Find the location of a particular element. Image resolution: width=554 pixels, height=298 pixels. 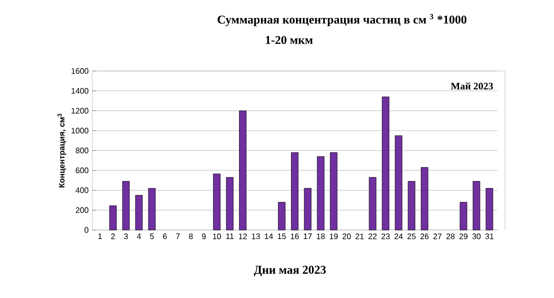

x-axis-title: Дни мая 2023 is located at coordinates (290, 271).